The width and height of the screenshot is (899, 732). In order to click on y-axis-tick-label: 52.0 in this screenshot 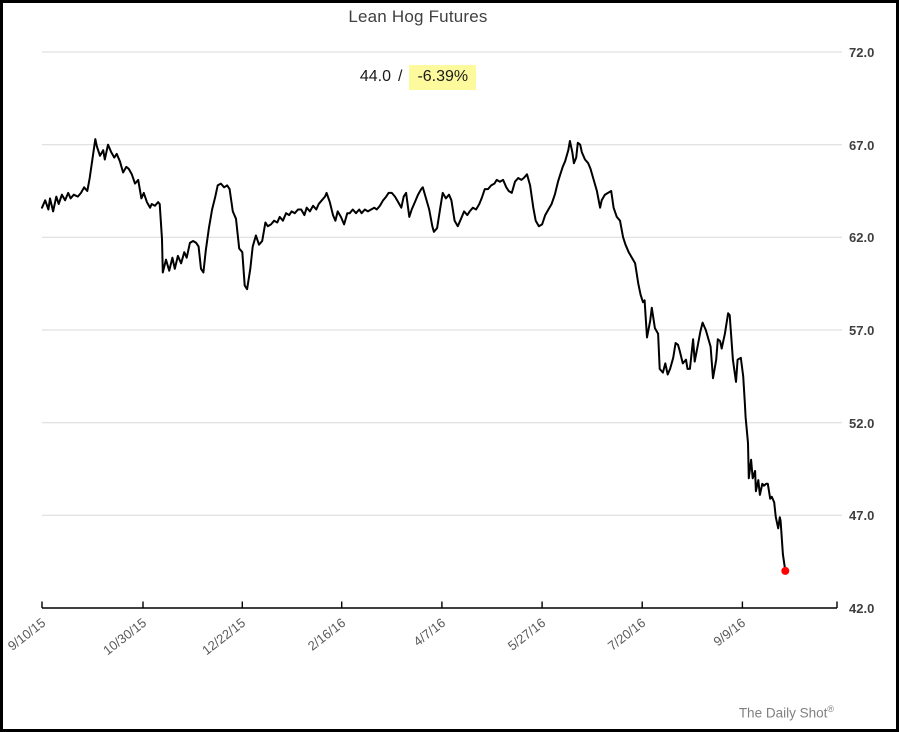, I will do `click(862, 423)`.